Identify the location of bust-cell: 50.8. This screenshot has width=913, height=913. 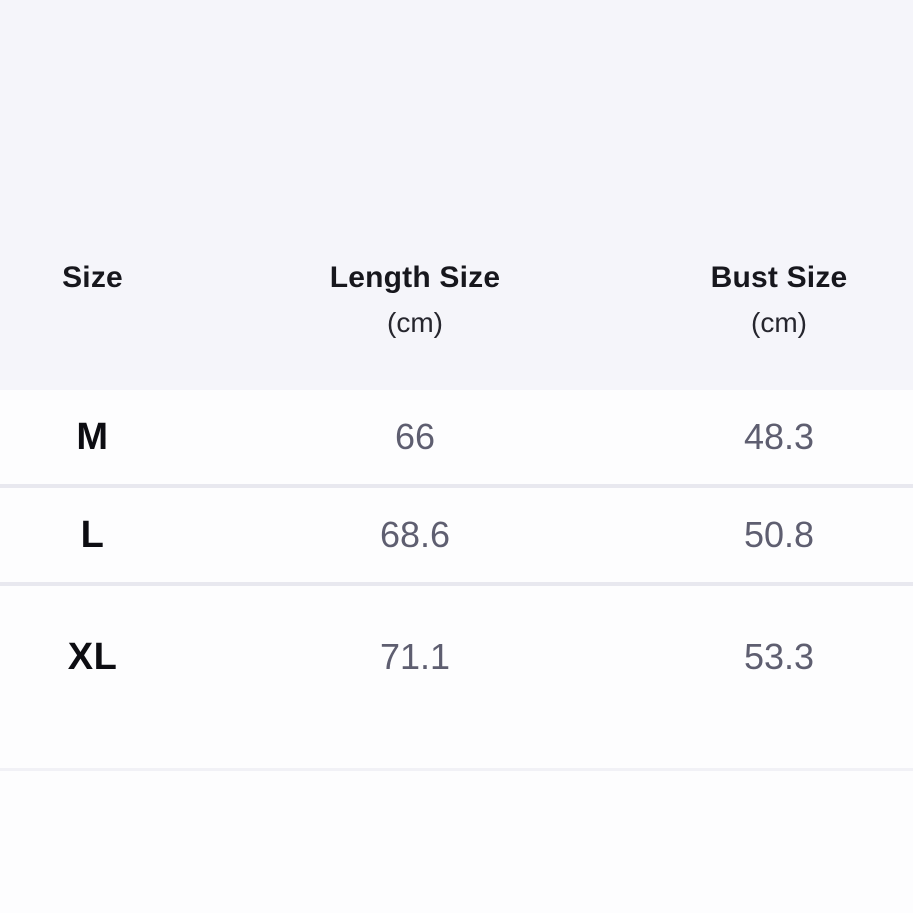
(779, 534).